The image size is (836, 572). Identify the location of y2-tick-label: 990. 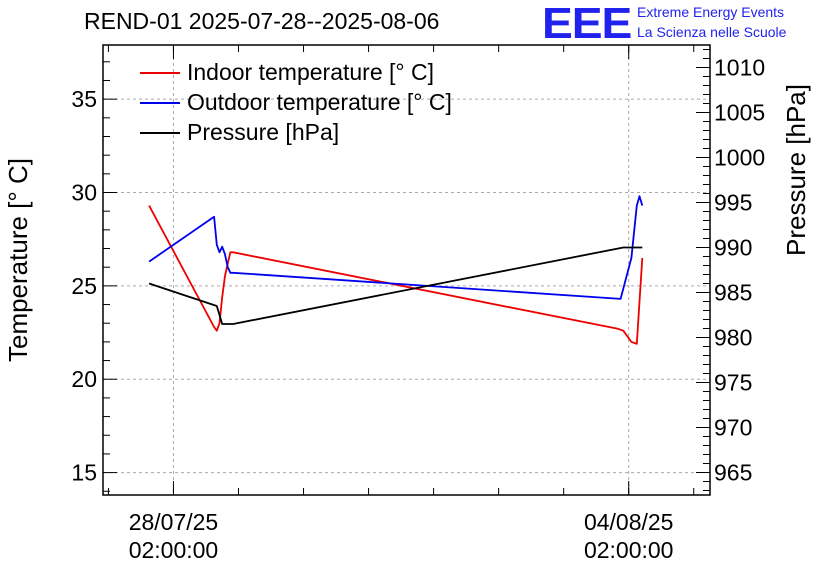
(733, 248).